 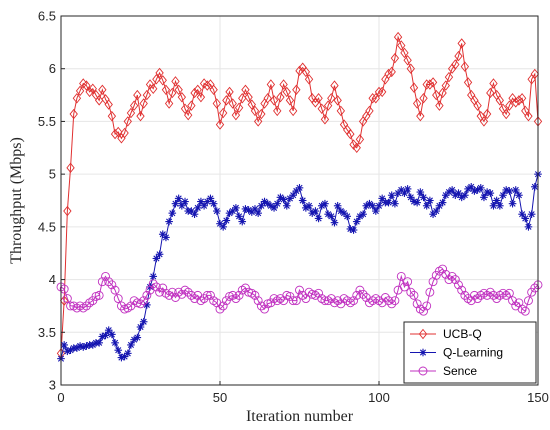 What do you see at coordinates (423, 371) in the screenshot?
I see `legend-marker` at bounding box center [423, 371].